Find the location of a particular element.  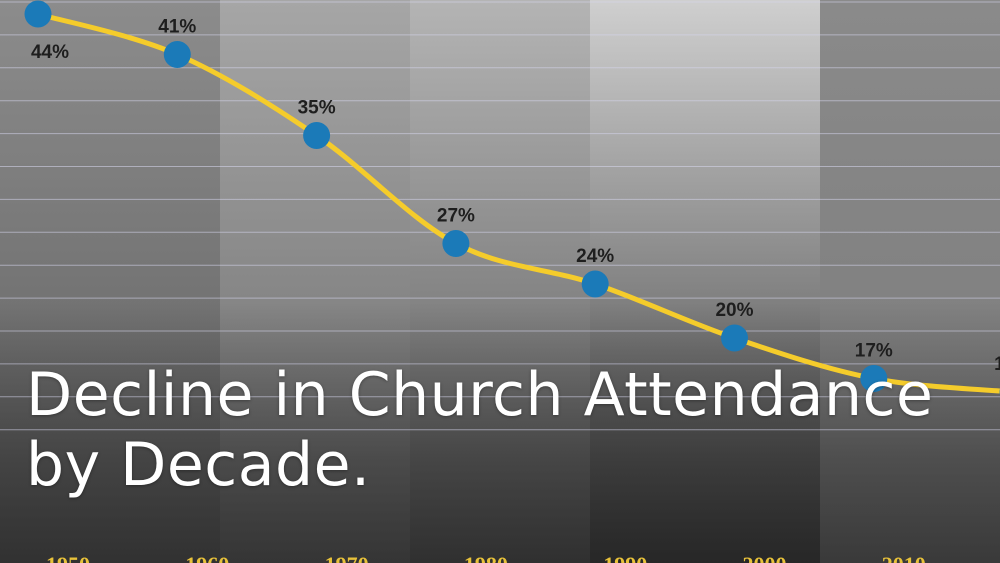

year-label: 1970 is located at coordinates (347, 557).